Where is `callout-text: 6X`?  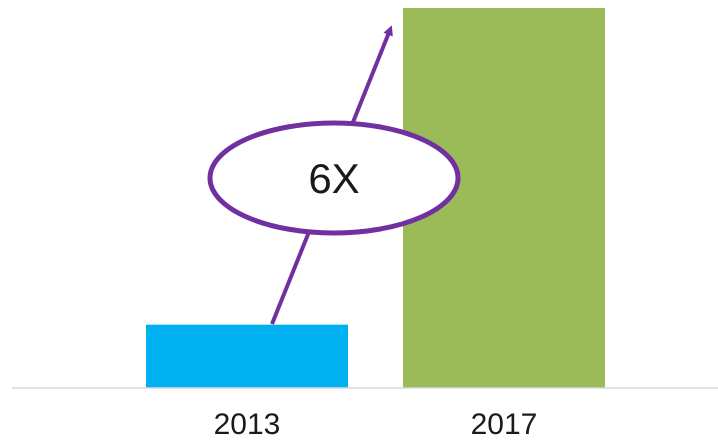
callout-text: 6X is located at coordinates (333, 178).